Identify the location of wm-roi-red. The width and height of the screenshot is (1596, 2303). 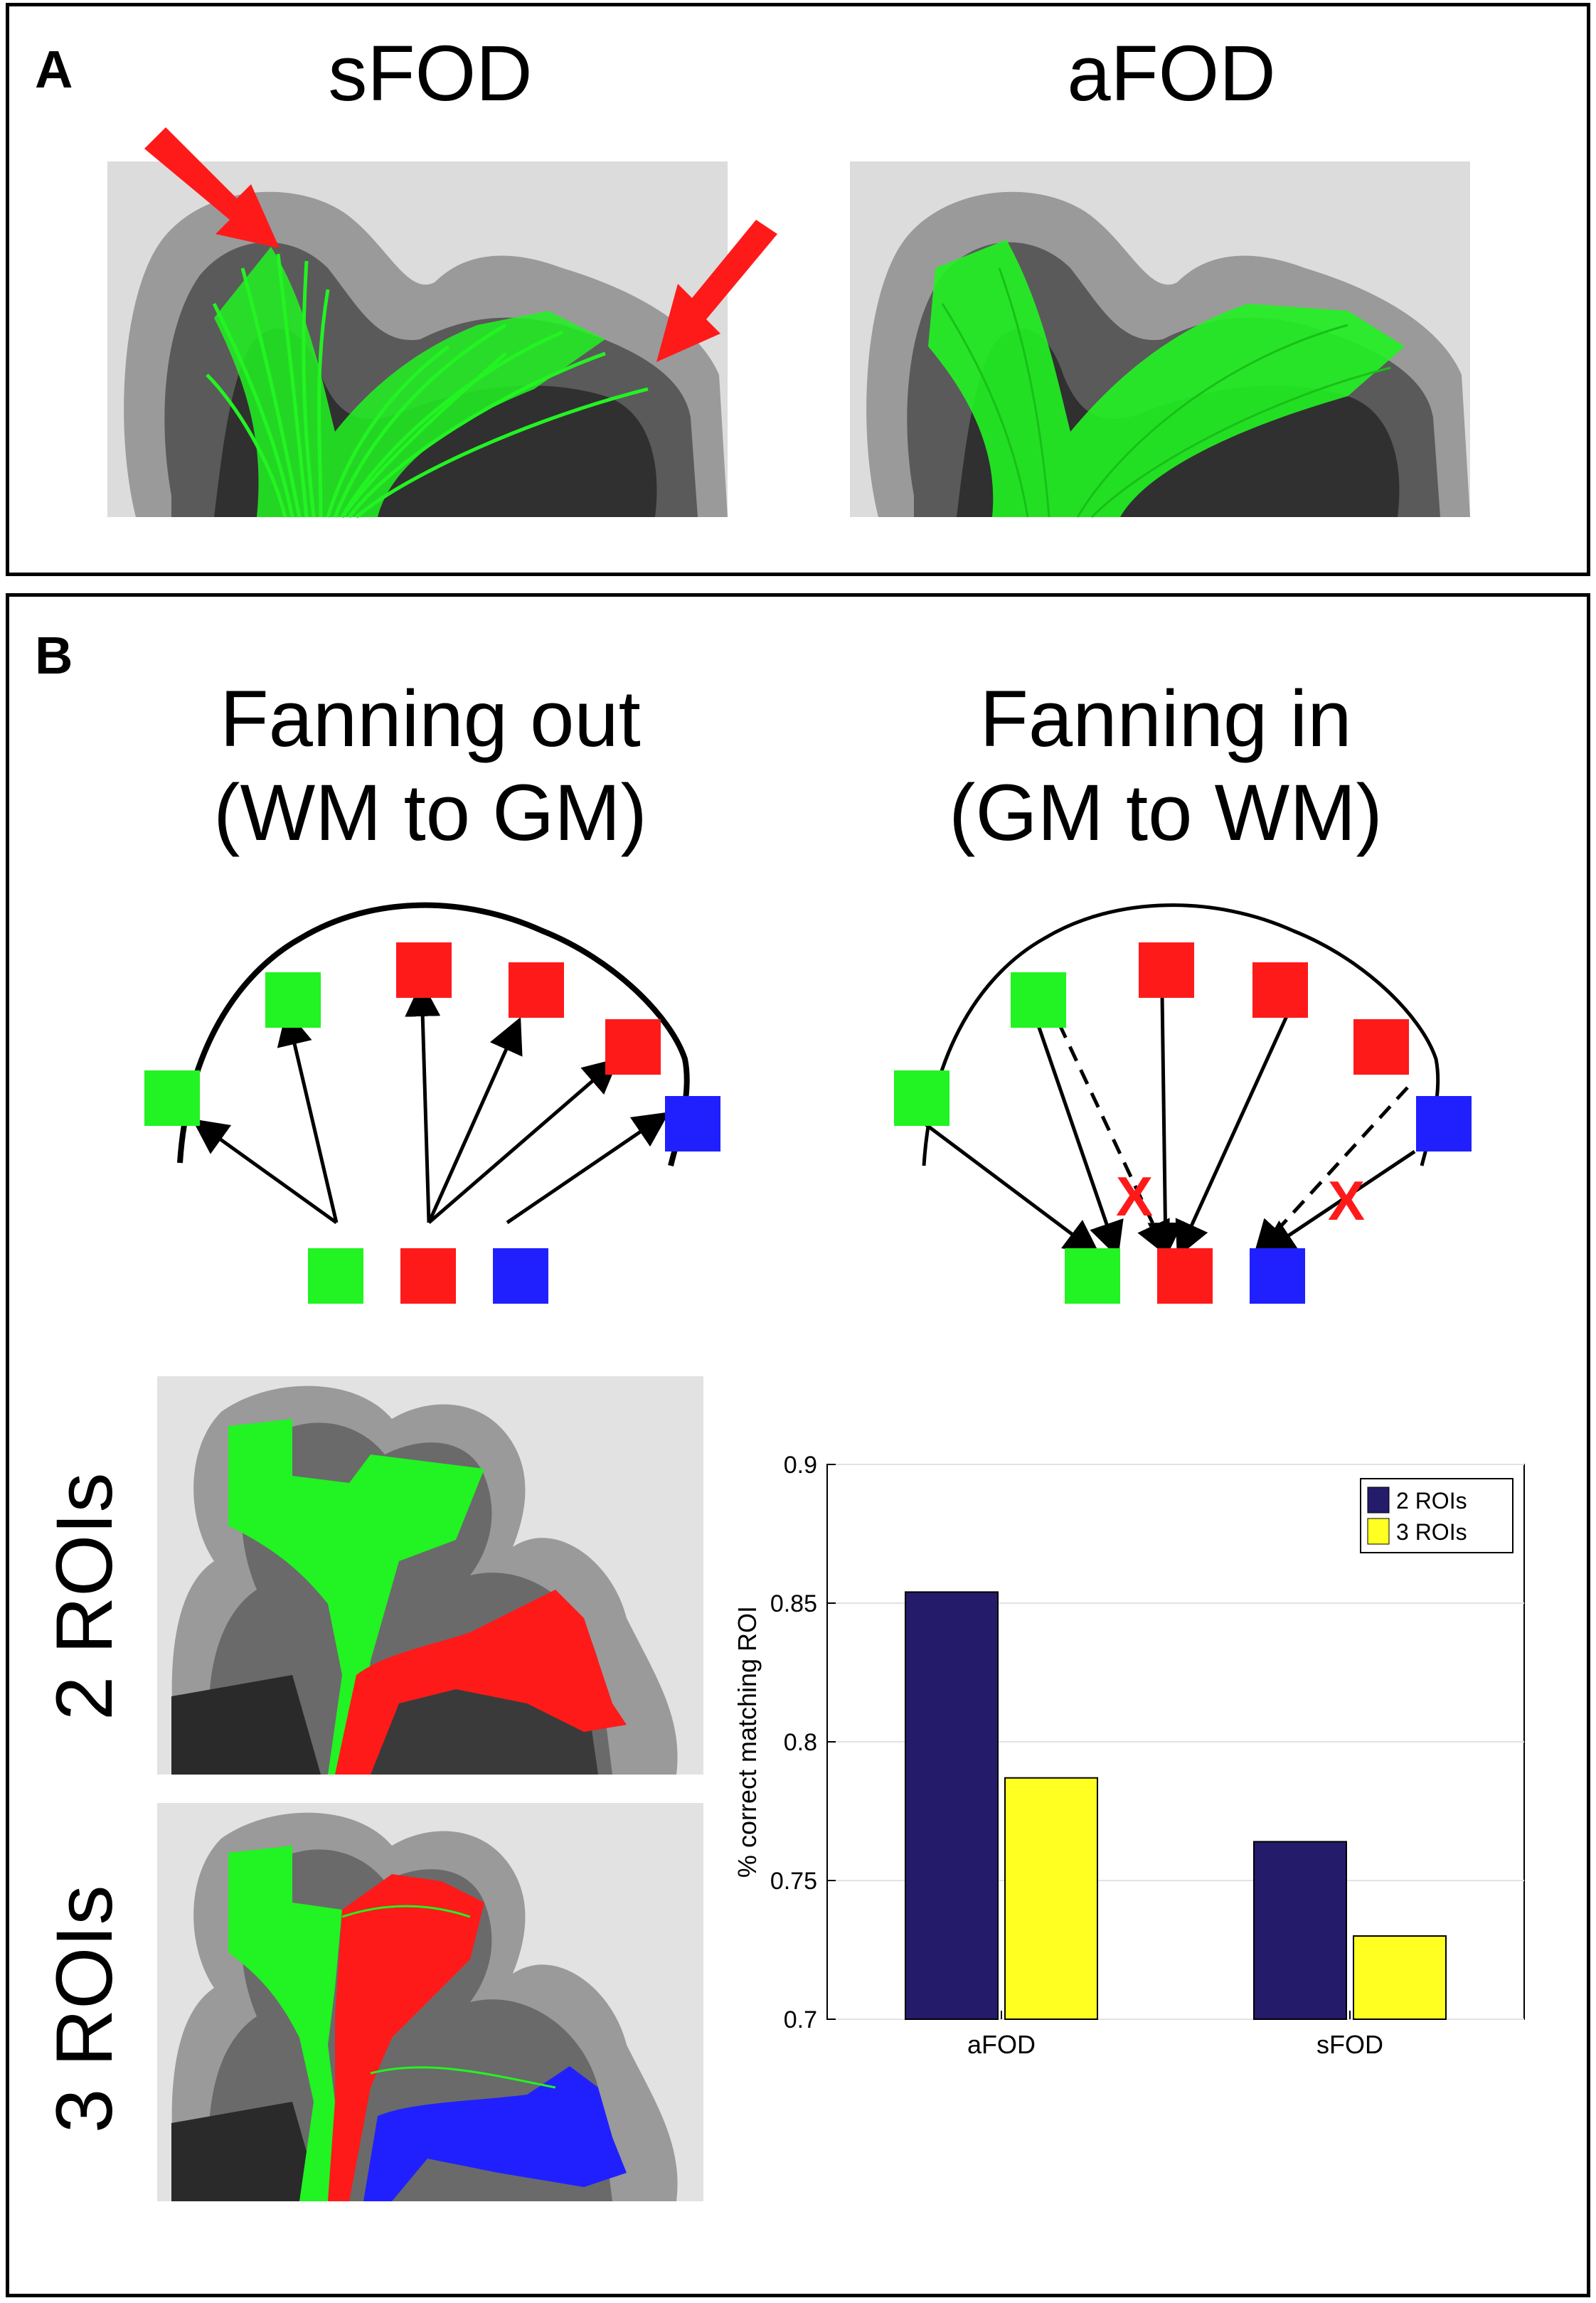
(428, 1276).